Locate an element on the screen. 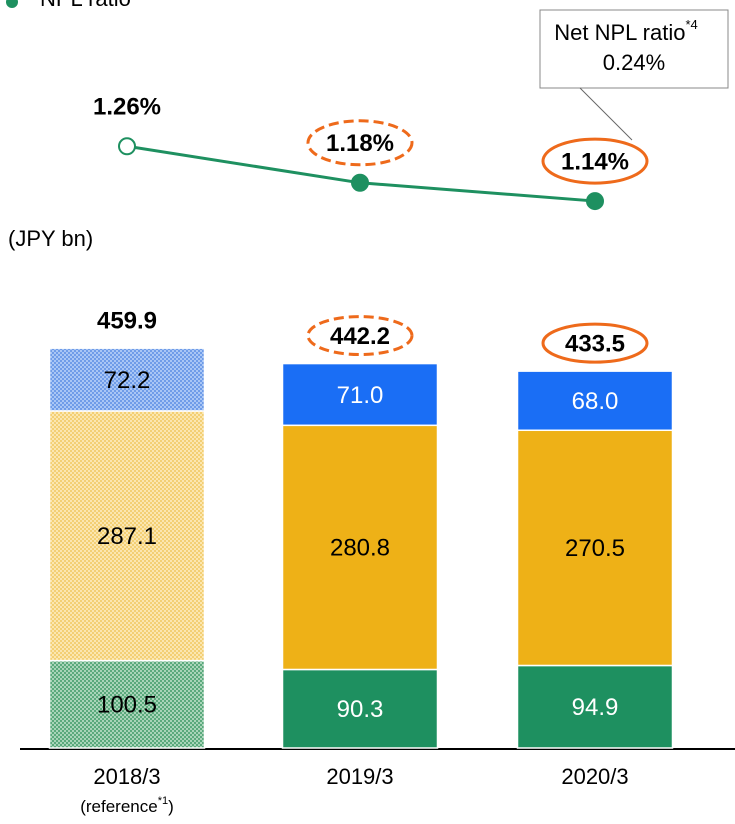  total-label: 433.5 is located at coordinates (595, 343).